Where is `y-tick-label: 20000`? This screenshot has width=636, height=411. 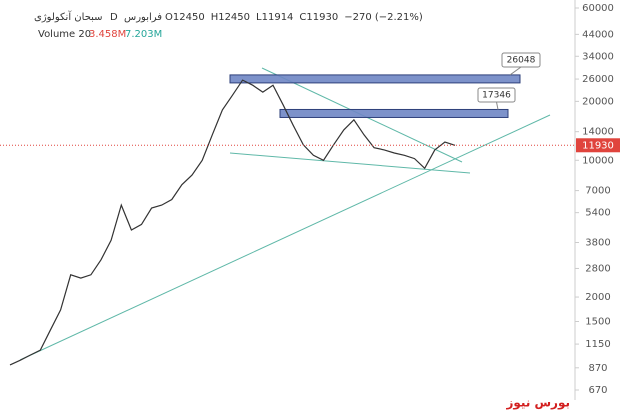
y-tick-label: 20000 is located at coordinates (598, 101).